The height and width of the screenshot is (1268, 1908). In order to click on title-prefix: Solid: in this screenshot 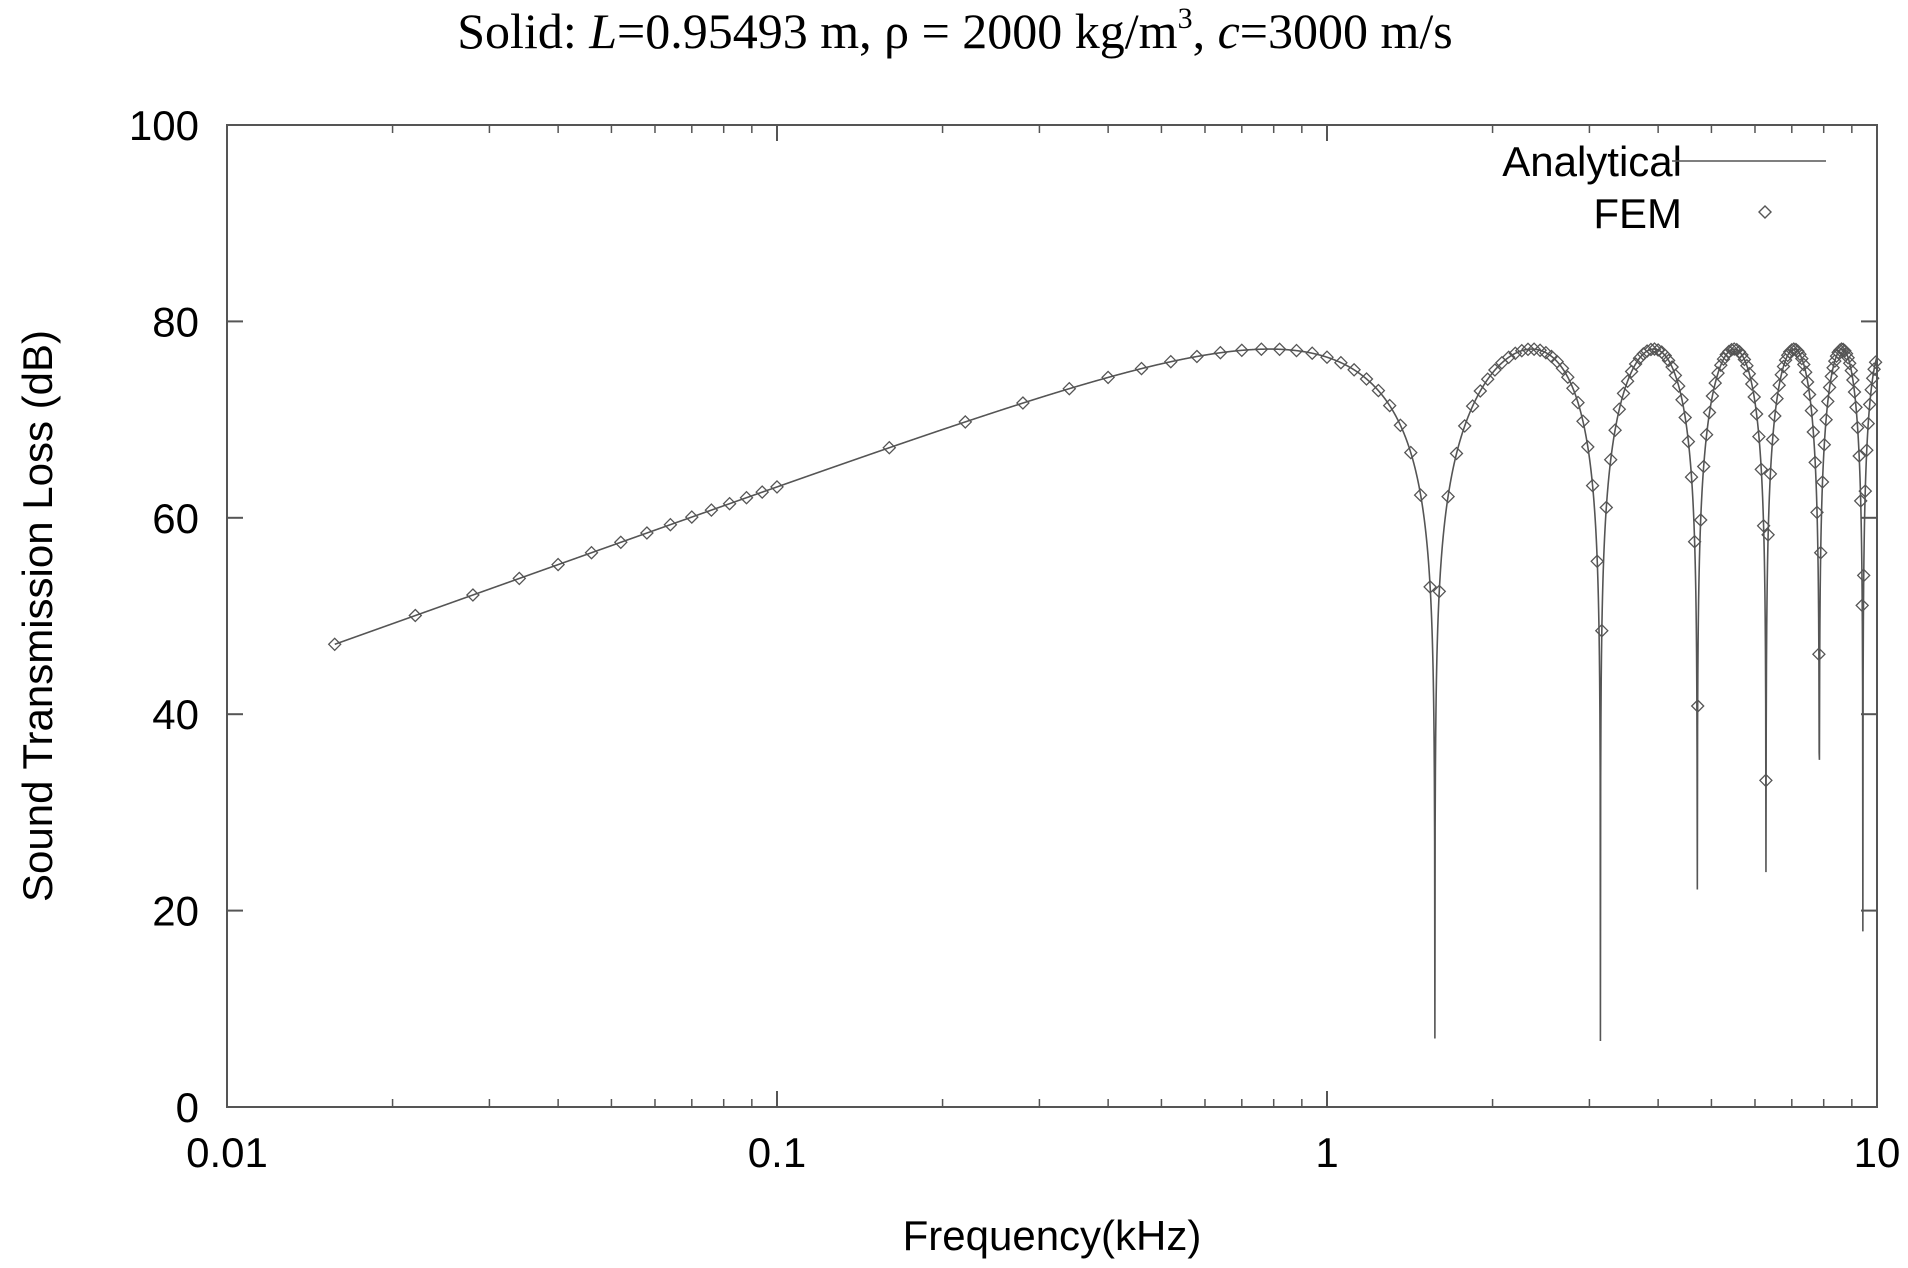, I will do `click(523, 31)`.